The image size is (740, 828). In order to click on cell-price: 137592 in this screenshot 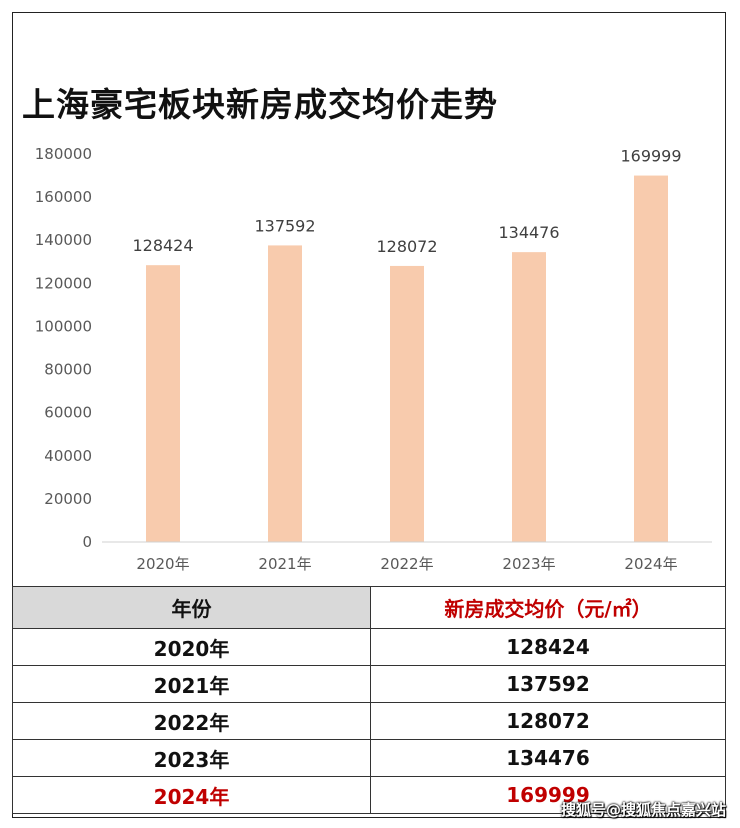, I will do `click(548, 684)`.